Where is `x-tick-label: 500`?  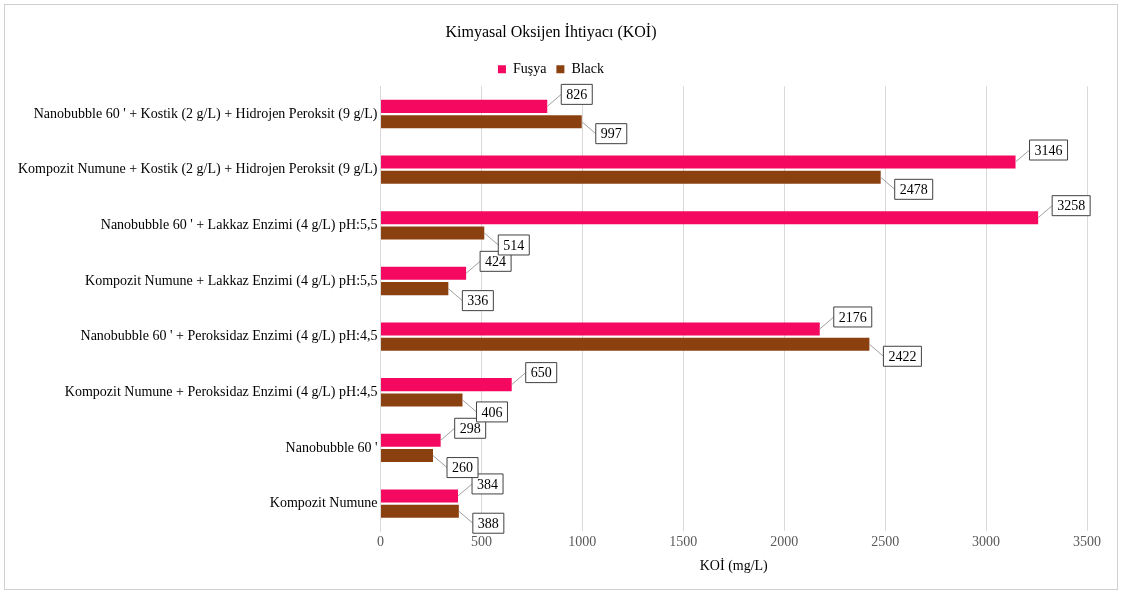
x-tick-label: 500 is located at coordinates (481, 542).